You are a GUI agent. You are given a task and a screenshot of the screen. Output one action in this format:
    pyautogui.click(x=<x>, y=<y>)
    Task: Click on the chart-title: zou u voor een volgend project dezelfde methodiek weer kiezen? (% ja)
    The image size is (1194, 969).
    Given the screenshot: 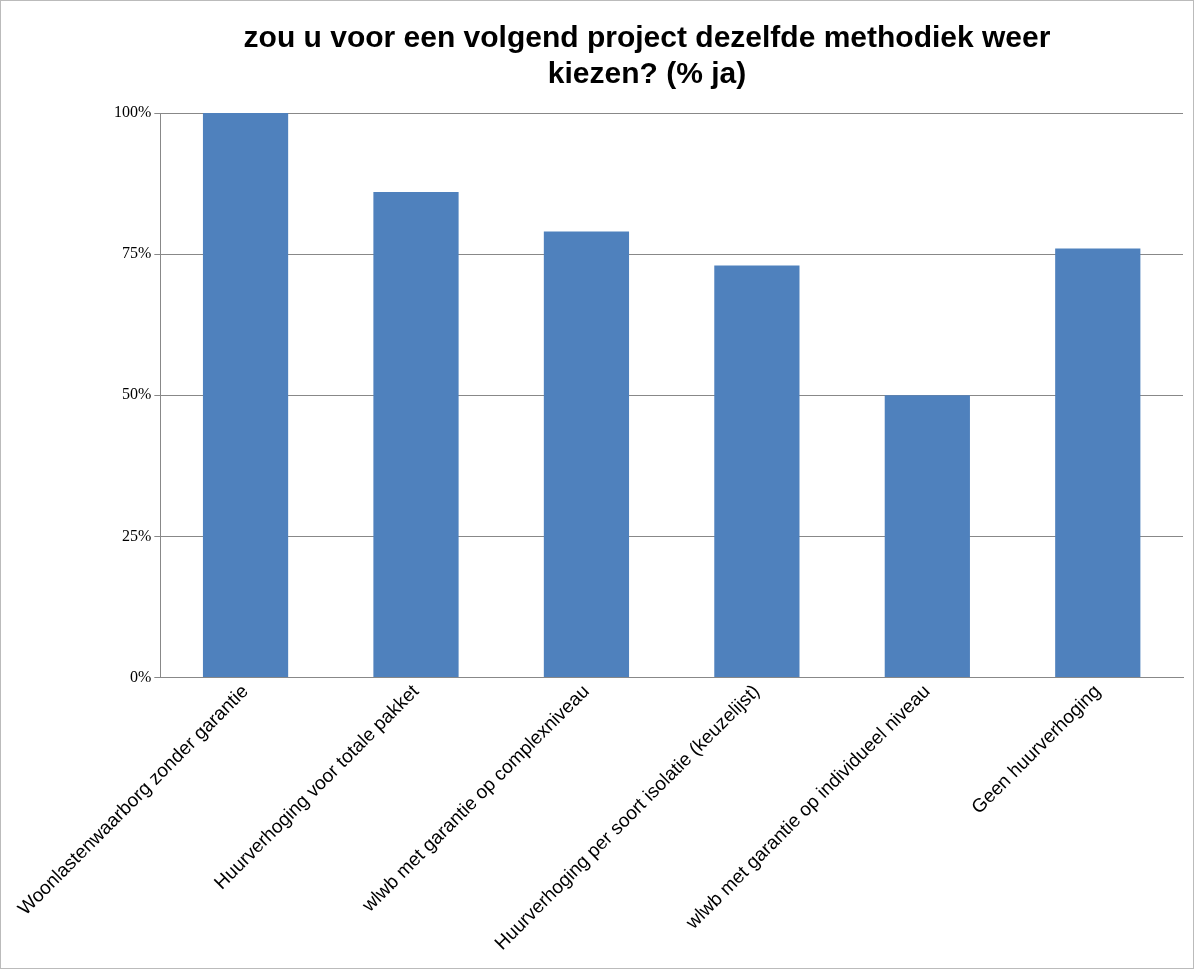 What is the action you would take?
    pyautogui.click(x=647, y=55)
    